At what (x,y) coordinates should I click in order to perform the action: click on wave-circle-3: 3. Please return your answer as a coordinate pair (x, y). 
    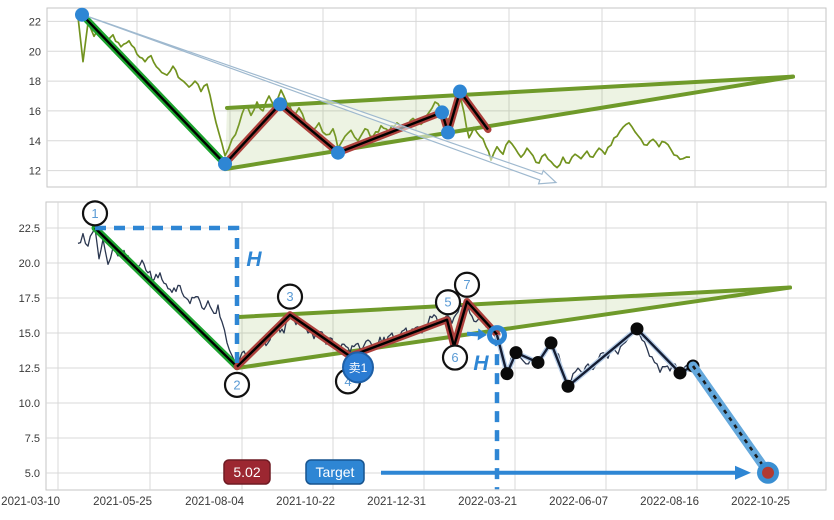
    Looking at the image, I should click on (290, 296).